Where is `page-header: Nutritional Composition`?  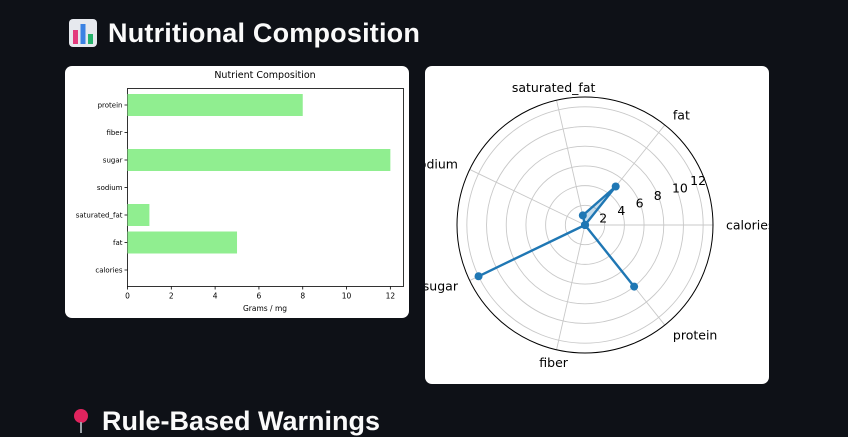
page-header: Nutritional Composition is located at coordinates (244, 33).